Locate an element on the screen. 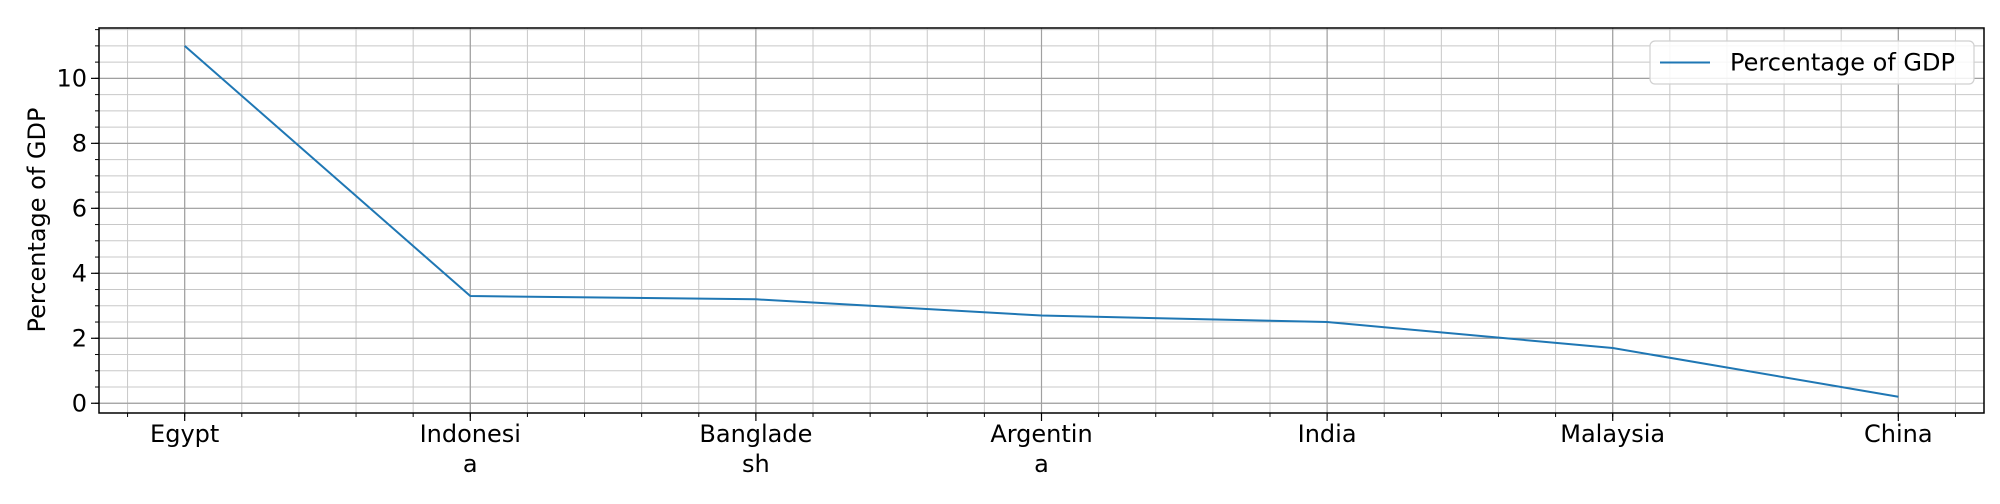 The width and height of the screenshot is (2000, 504). y-tick-label: 2 is located at coordinates (79, 338).